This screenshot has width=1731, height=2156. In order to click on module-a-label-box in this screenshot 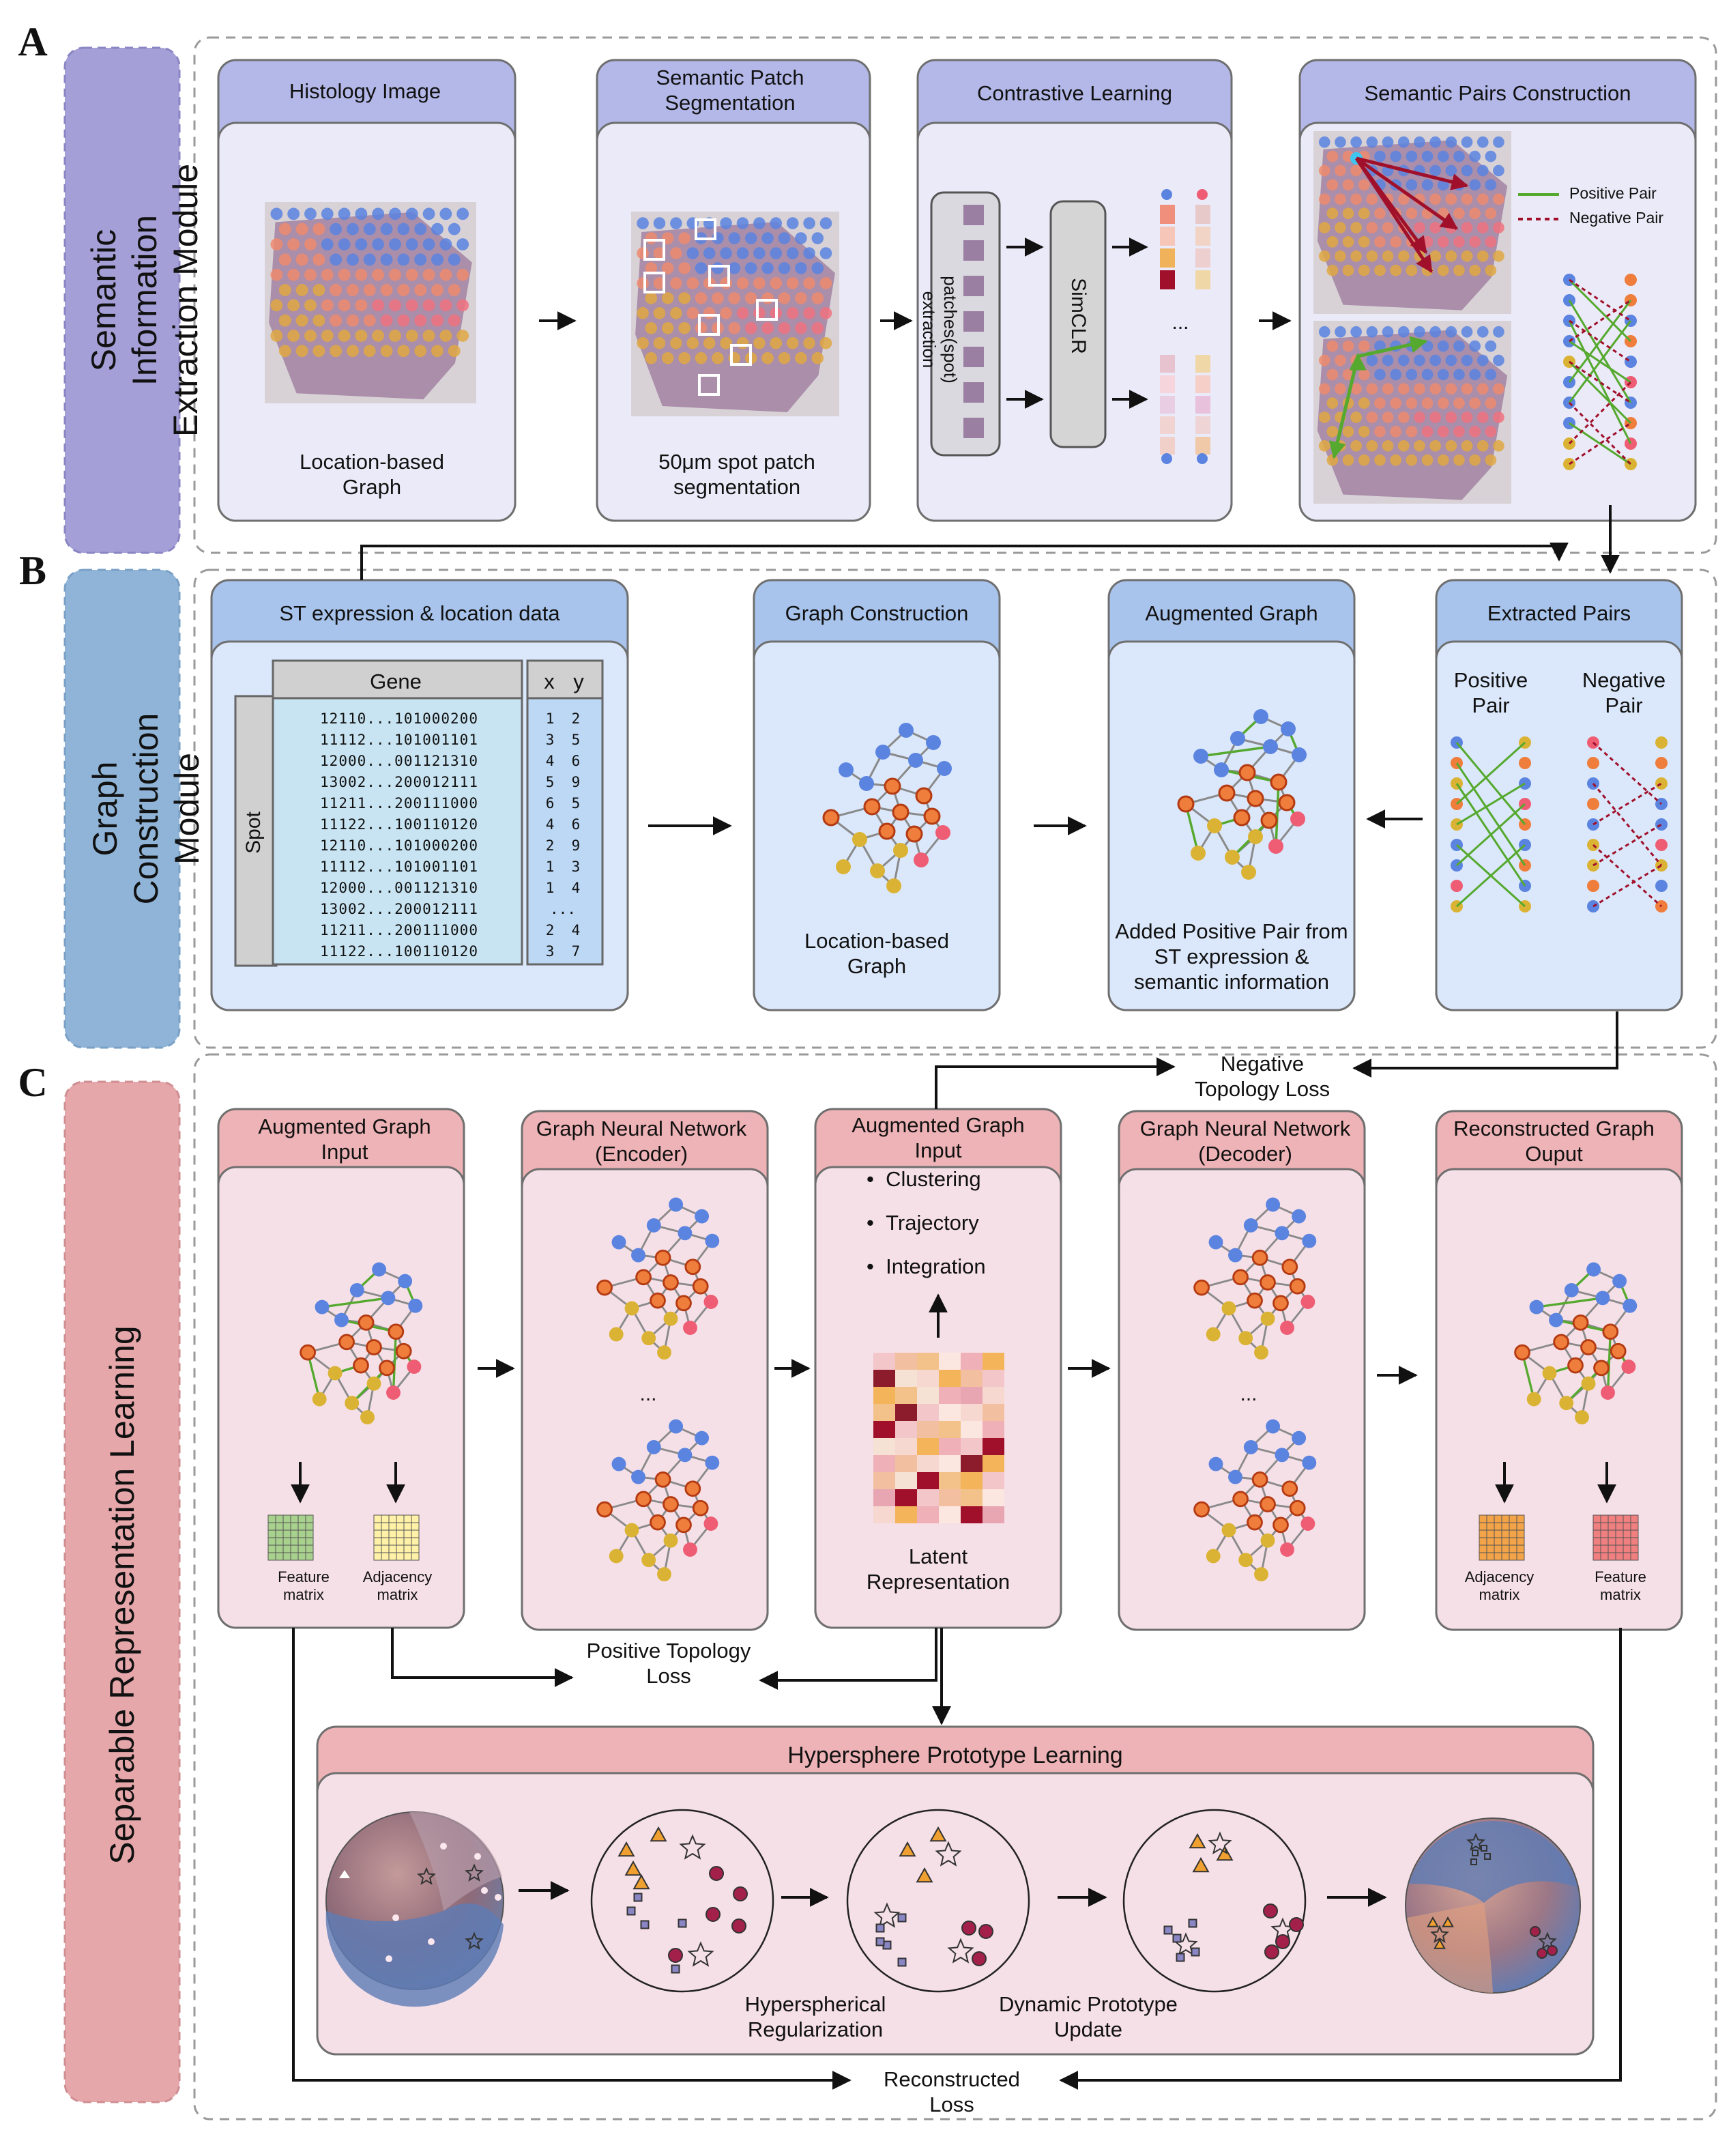, I will do `click(122, 300)`.